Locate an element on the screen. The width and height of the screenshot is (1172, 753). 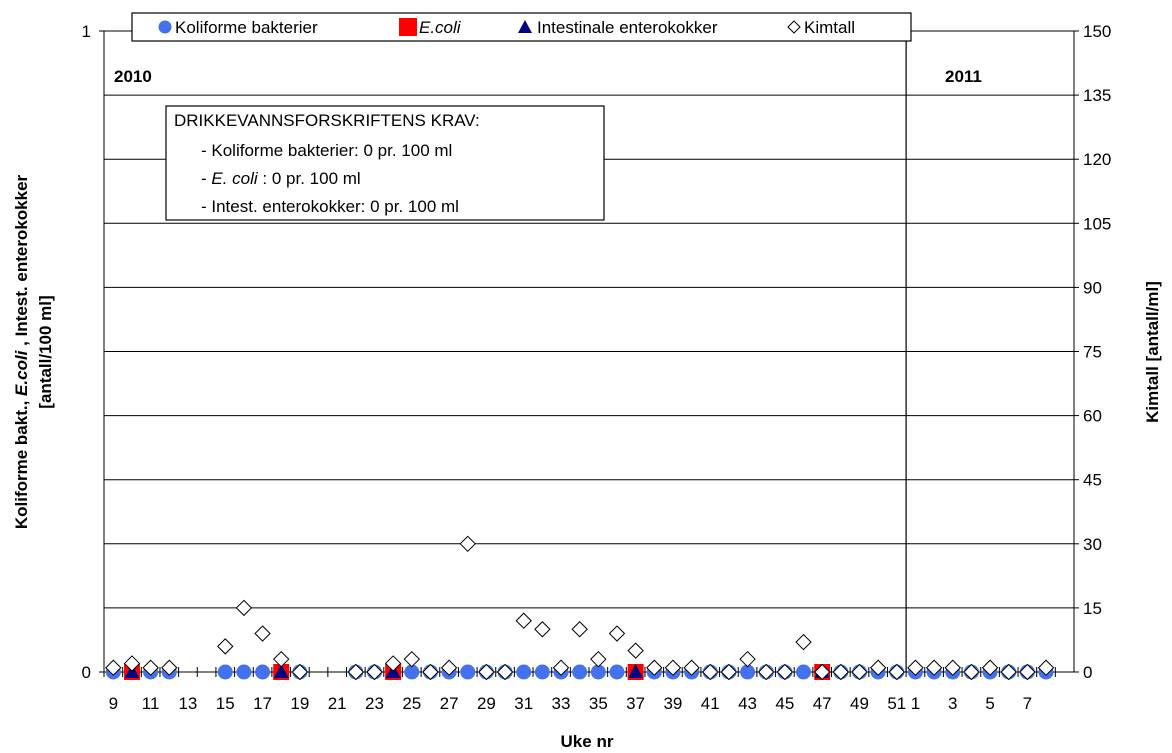
year-labels: 2010 2011 is located at coordinates (548, 76).